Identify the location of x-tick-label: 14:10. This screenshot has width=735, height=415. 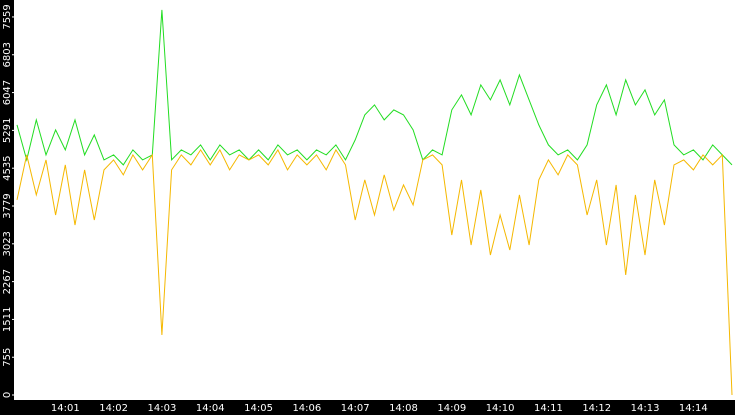
(500, 408).